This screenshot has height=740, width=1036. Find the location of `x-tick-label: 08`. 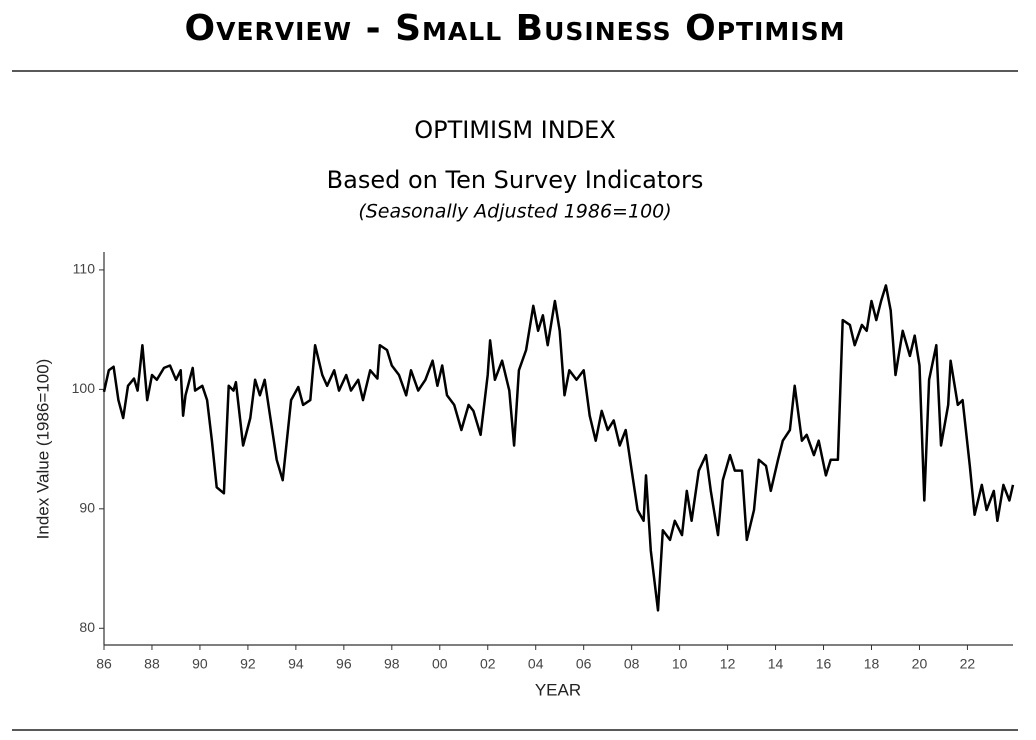

x-tick-label: 08 is located at coordinates (632, 664).